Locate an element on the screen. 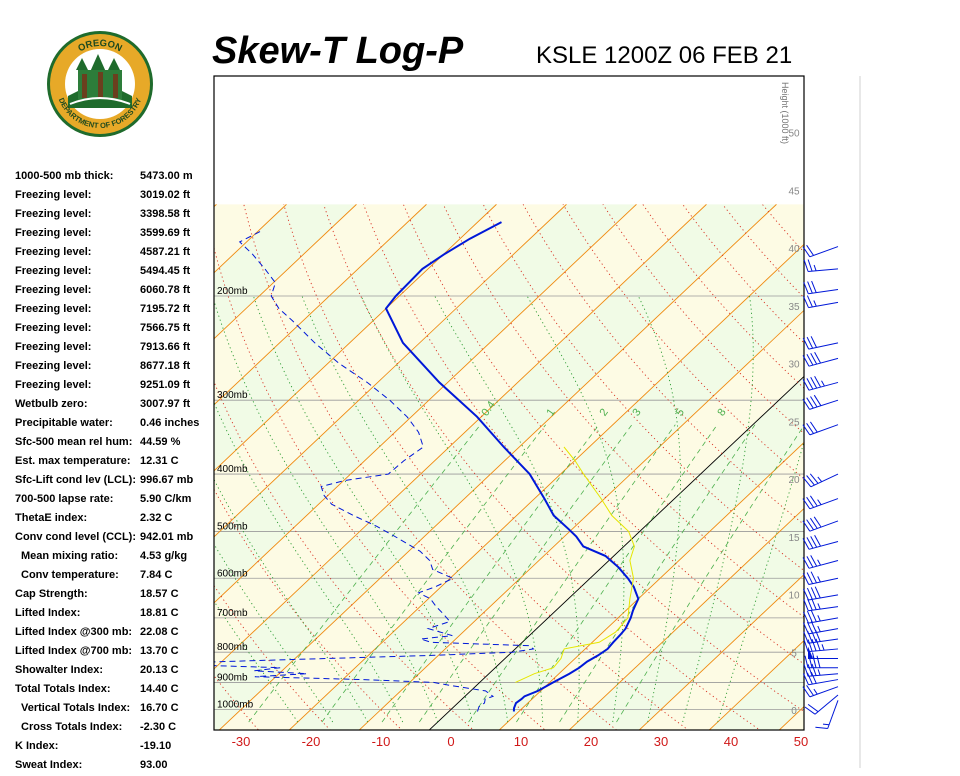 The height and width of the screenshot is (776, 960). height-tick-label: 35 is located at coordinates (794, 307).